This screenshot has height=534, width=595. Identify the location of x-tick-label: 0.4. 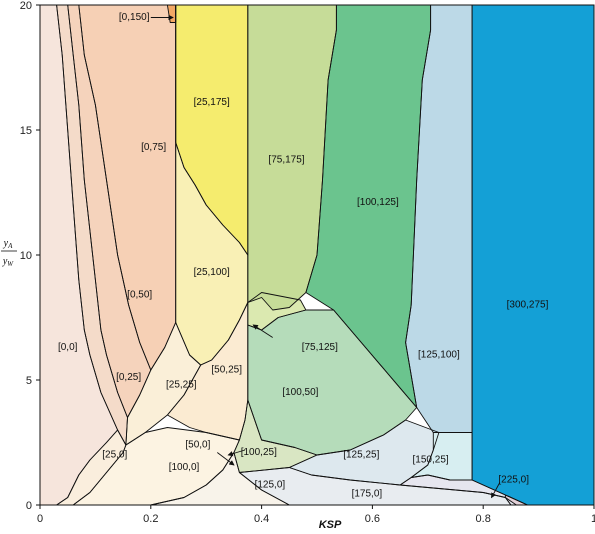
(261, 519).